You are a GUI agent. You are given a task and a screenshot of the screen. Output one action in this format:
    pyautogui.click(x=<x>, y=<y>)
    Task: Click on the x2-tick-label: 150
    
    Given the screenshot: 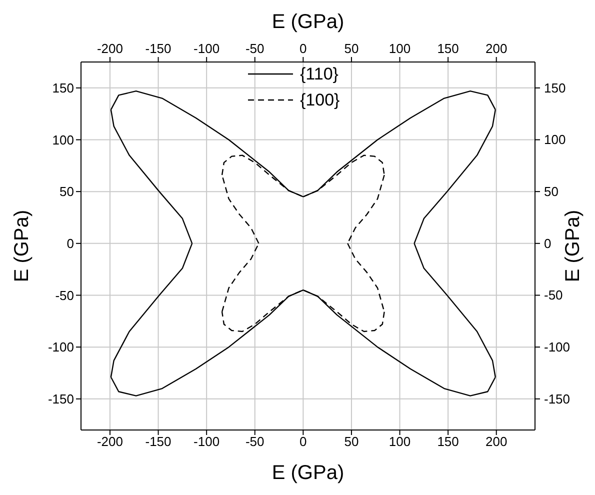 What is the action you would take?
    pyautogui.click(x=448, y=48)
    